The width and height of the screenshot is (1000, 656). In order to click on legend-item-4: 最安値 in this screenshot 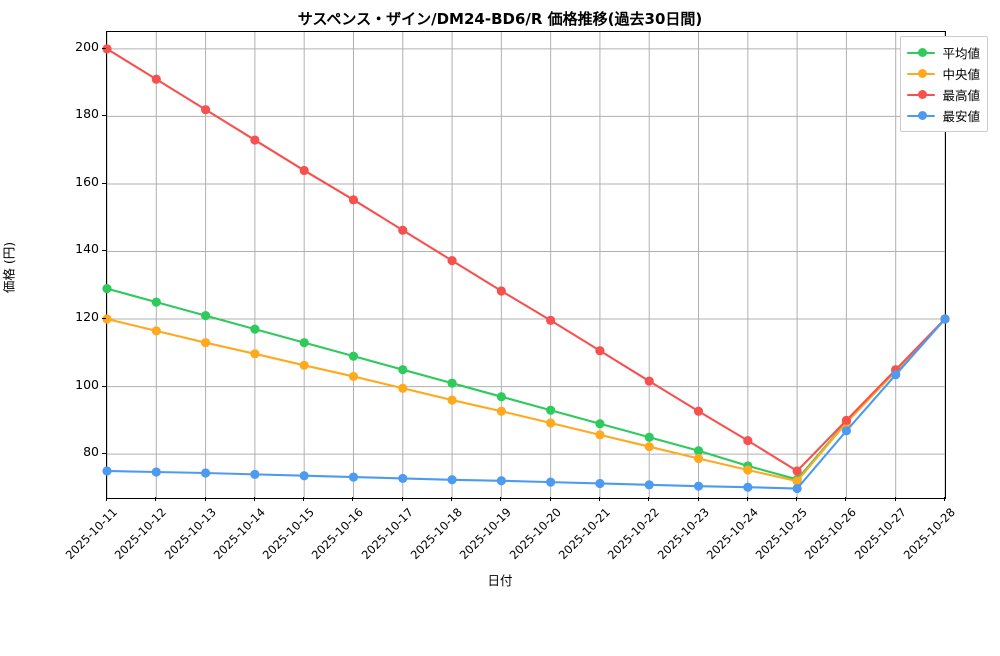, I will do `click(943, 115)`.